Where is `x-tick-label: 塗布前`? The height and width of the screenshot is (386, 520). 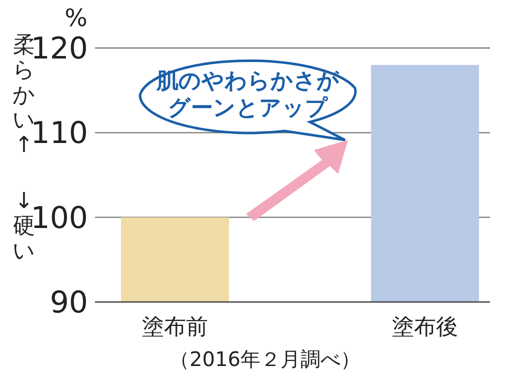
x-tick-label: 塗布前 is located at coordinates (175, 327).